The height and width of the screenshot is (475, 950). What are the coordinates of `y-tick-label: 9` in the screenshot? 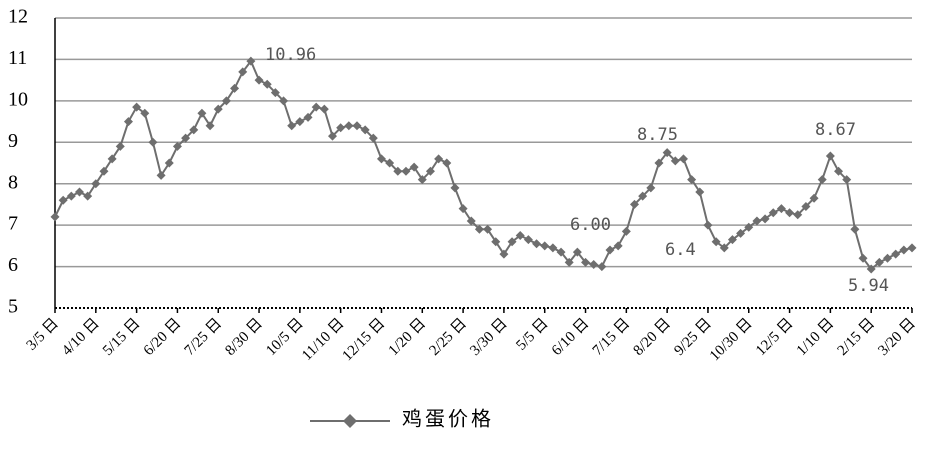 It's located at (13, 141).